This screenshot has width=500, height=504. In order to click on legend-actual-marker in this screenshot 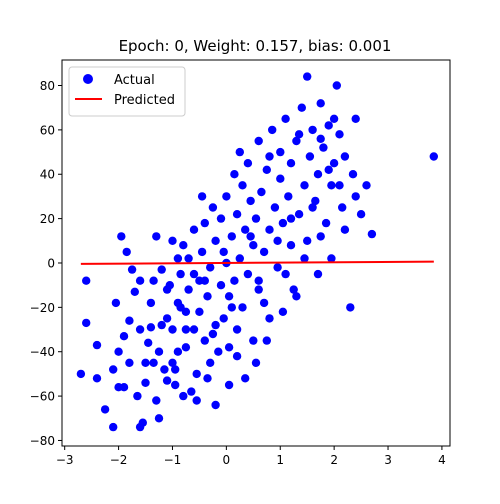, I will do `click(88, 79)`.